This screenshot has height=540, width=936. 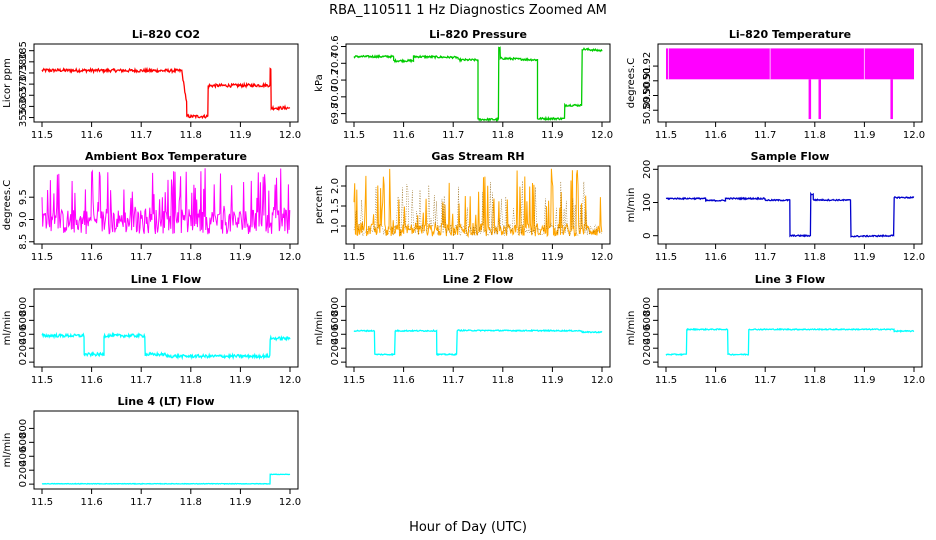 What do you see at coordinates (477, 156) in the screenshot?
I see `panel-title: Gas Stream RH` at bounding box center [477, 156].